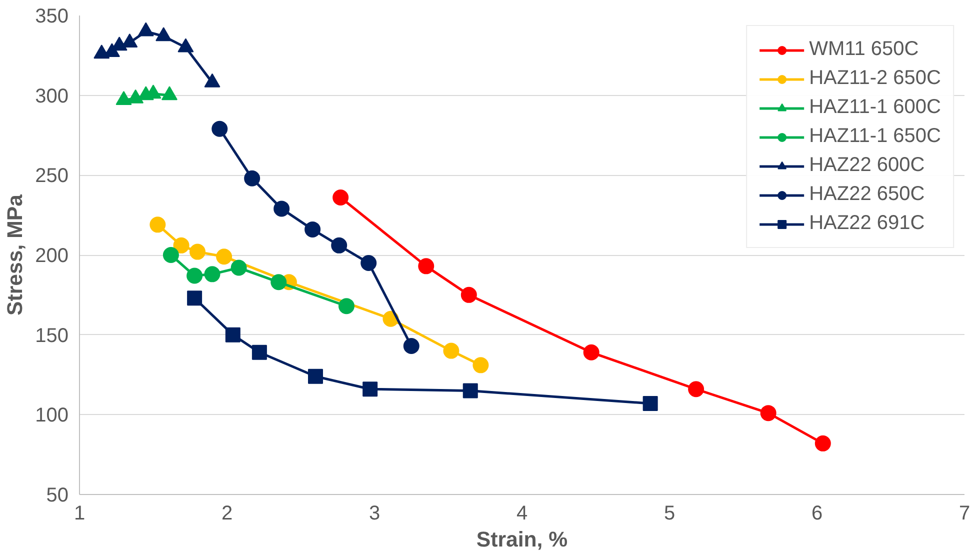 The height and width of the screenshot is (554, 974). Describe the element at coordinates (15, 255) in the screenshot. I see `y-axis-title: Stress, MPa` at that location.